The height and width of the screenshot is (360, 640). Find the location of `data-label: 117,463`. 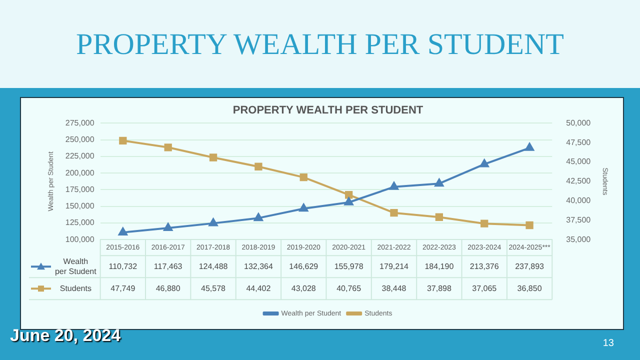

data-label: 117,463 is located at coordinates (168, 266).